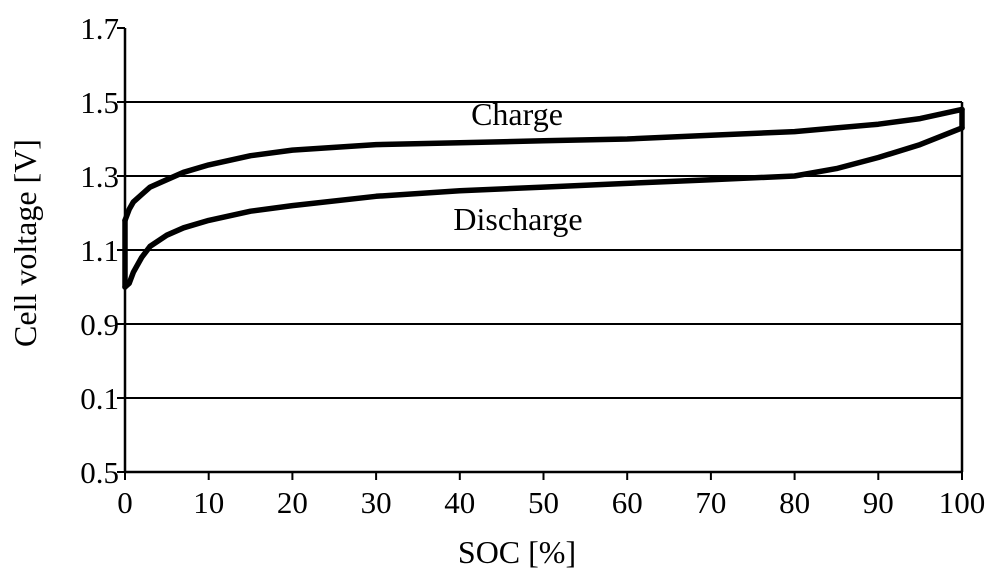  What do you see at coordinates (517, 219) in the screenshot?
I see `annotation-discharge: Discharge` at bounding box center [517, 219].